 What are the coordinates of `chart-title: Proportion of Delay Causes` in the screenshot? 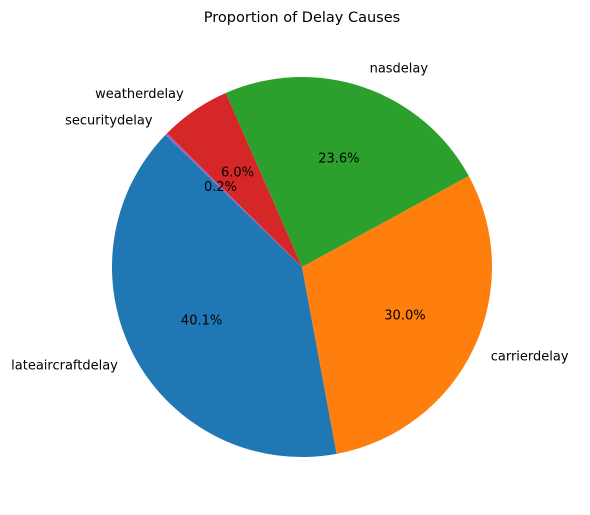 It's located at (302, 18).